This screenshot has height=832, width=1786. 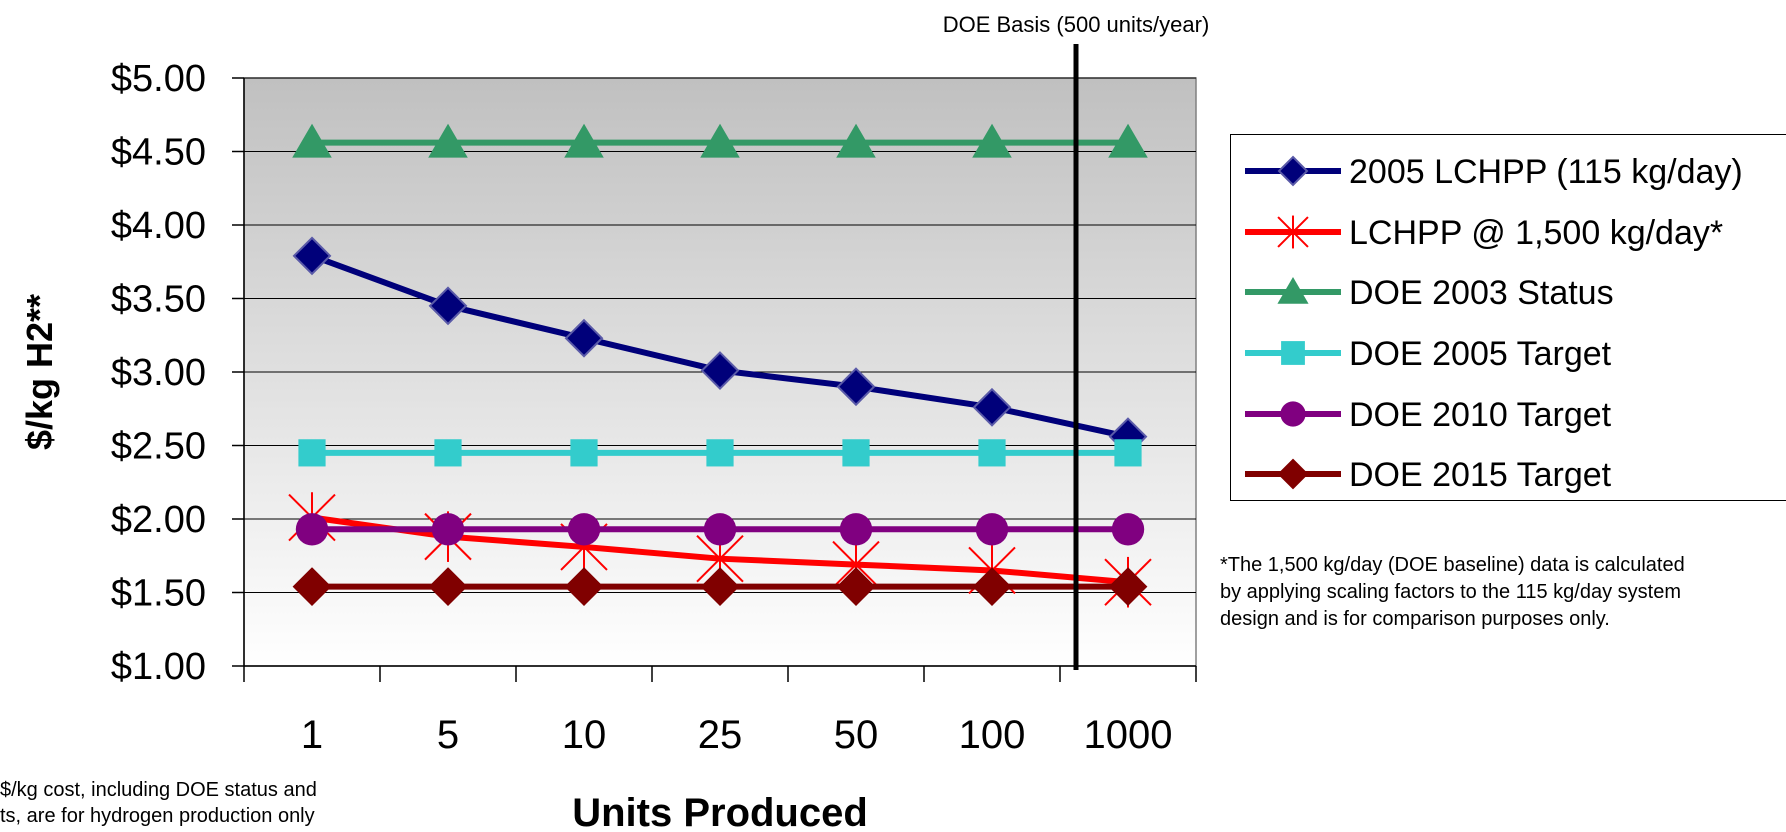 I want to click on legend-item: LCHPP @ 1,500 kg/day*, so click(x=1514, y=232).